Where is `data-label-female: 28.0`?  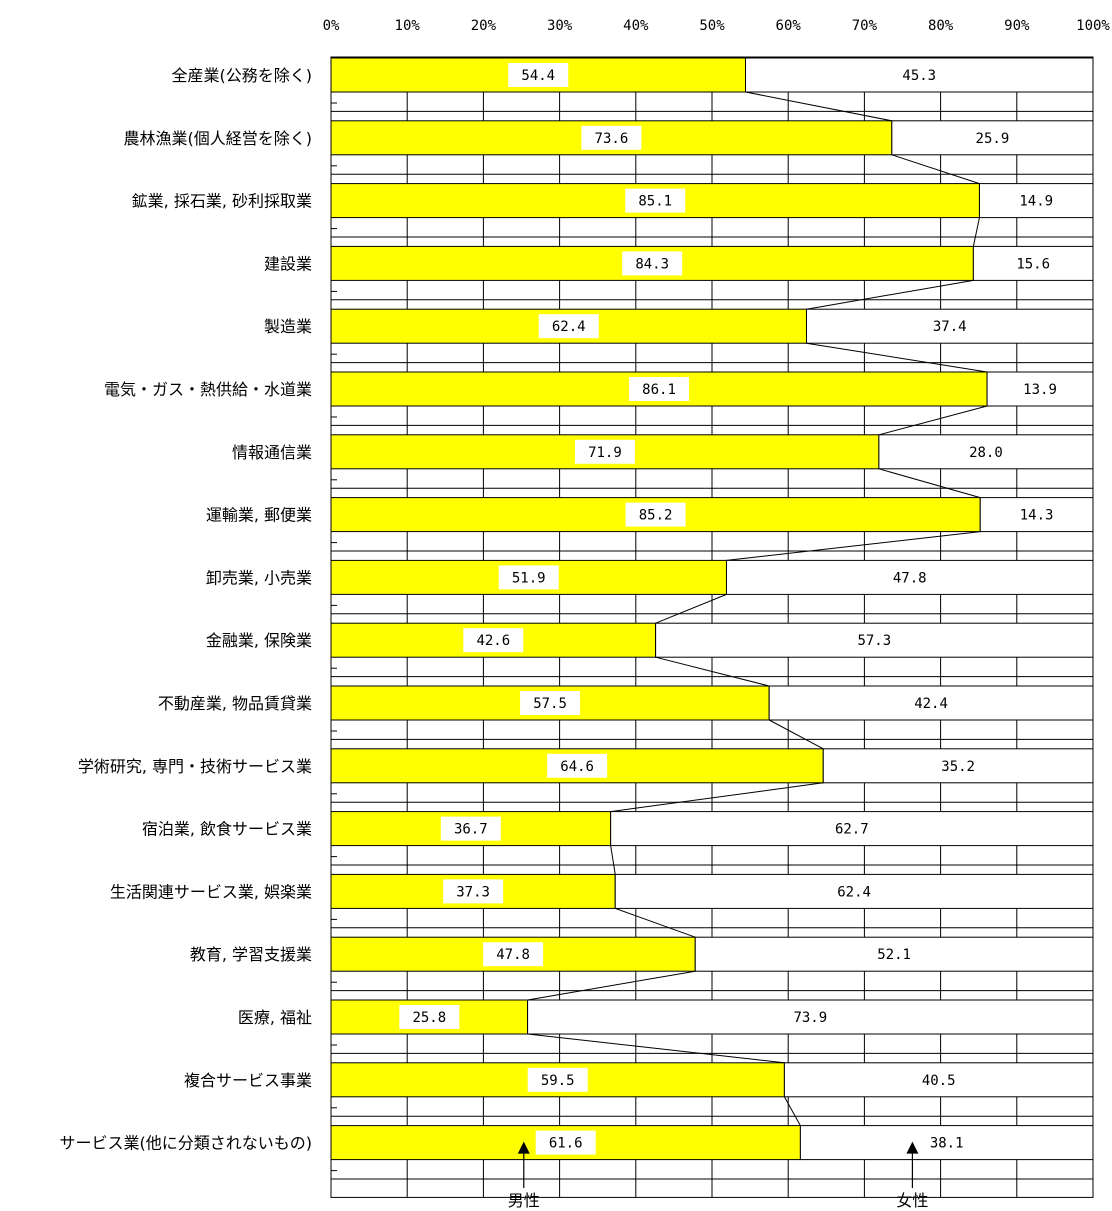
data-label-female: 28.0 is located at coordinates (986, 453).